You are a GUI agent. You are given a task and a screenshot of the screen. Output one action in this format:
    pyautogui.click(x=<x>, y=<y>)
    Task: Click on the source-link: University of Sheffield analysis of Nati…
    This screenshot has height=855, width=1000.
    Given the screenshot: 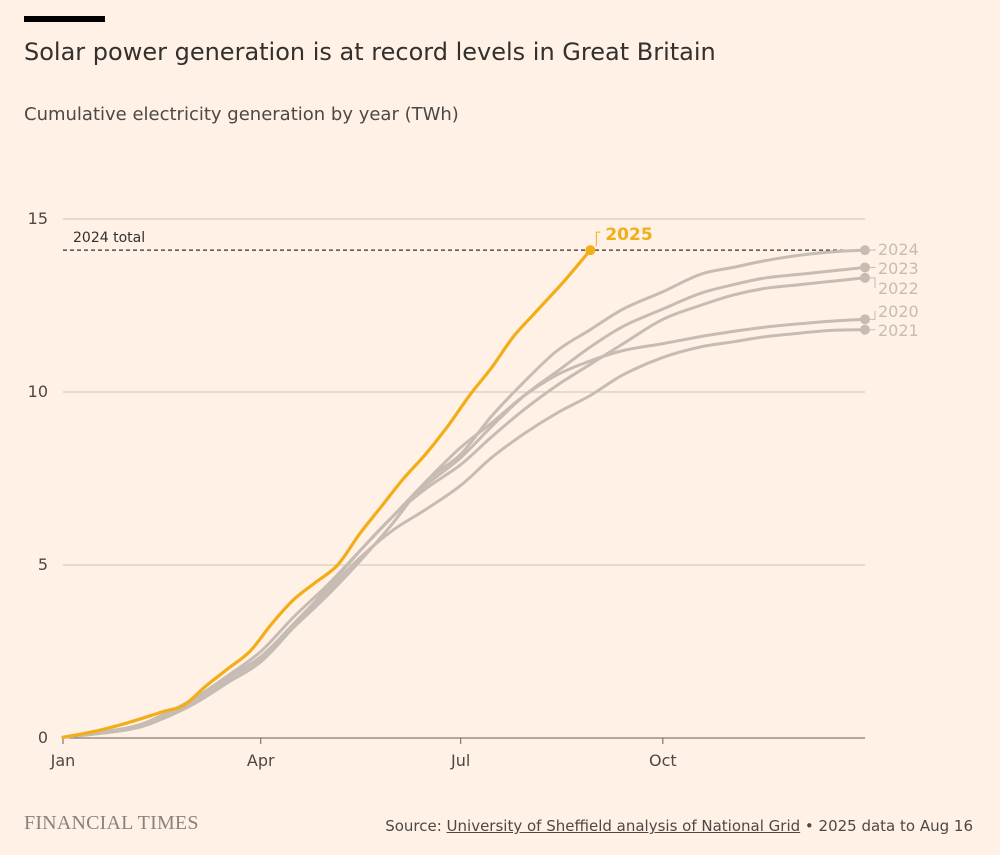 What is the action you would take?
    pyautogui.click(x=623, y=826)
    